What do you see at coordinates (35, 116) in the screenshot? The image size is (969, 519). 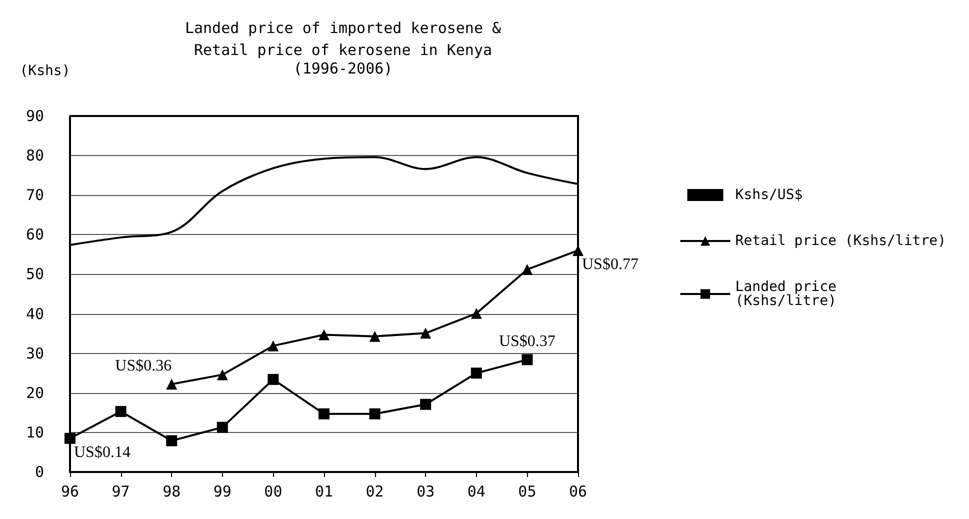 I see `y-tick-label: 90` at bounding box center [35, 116].